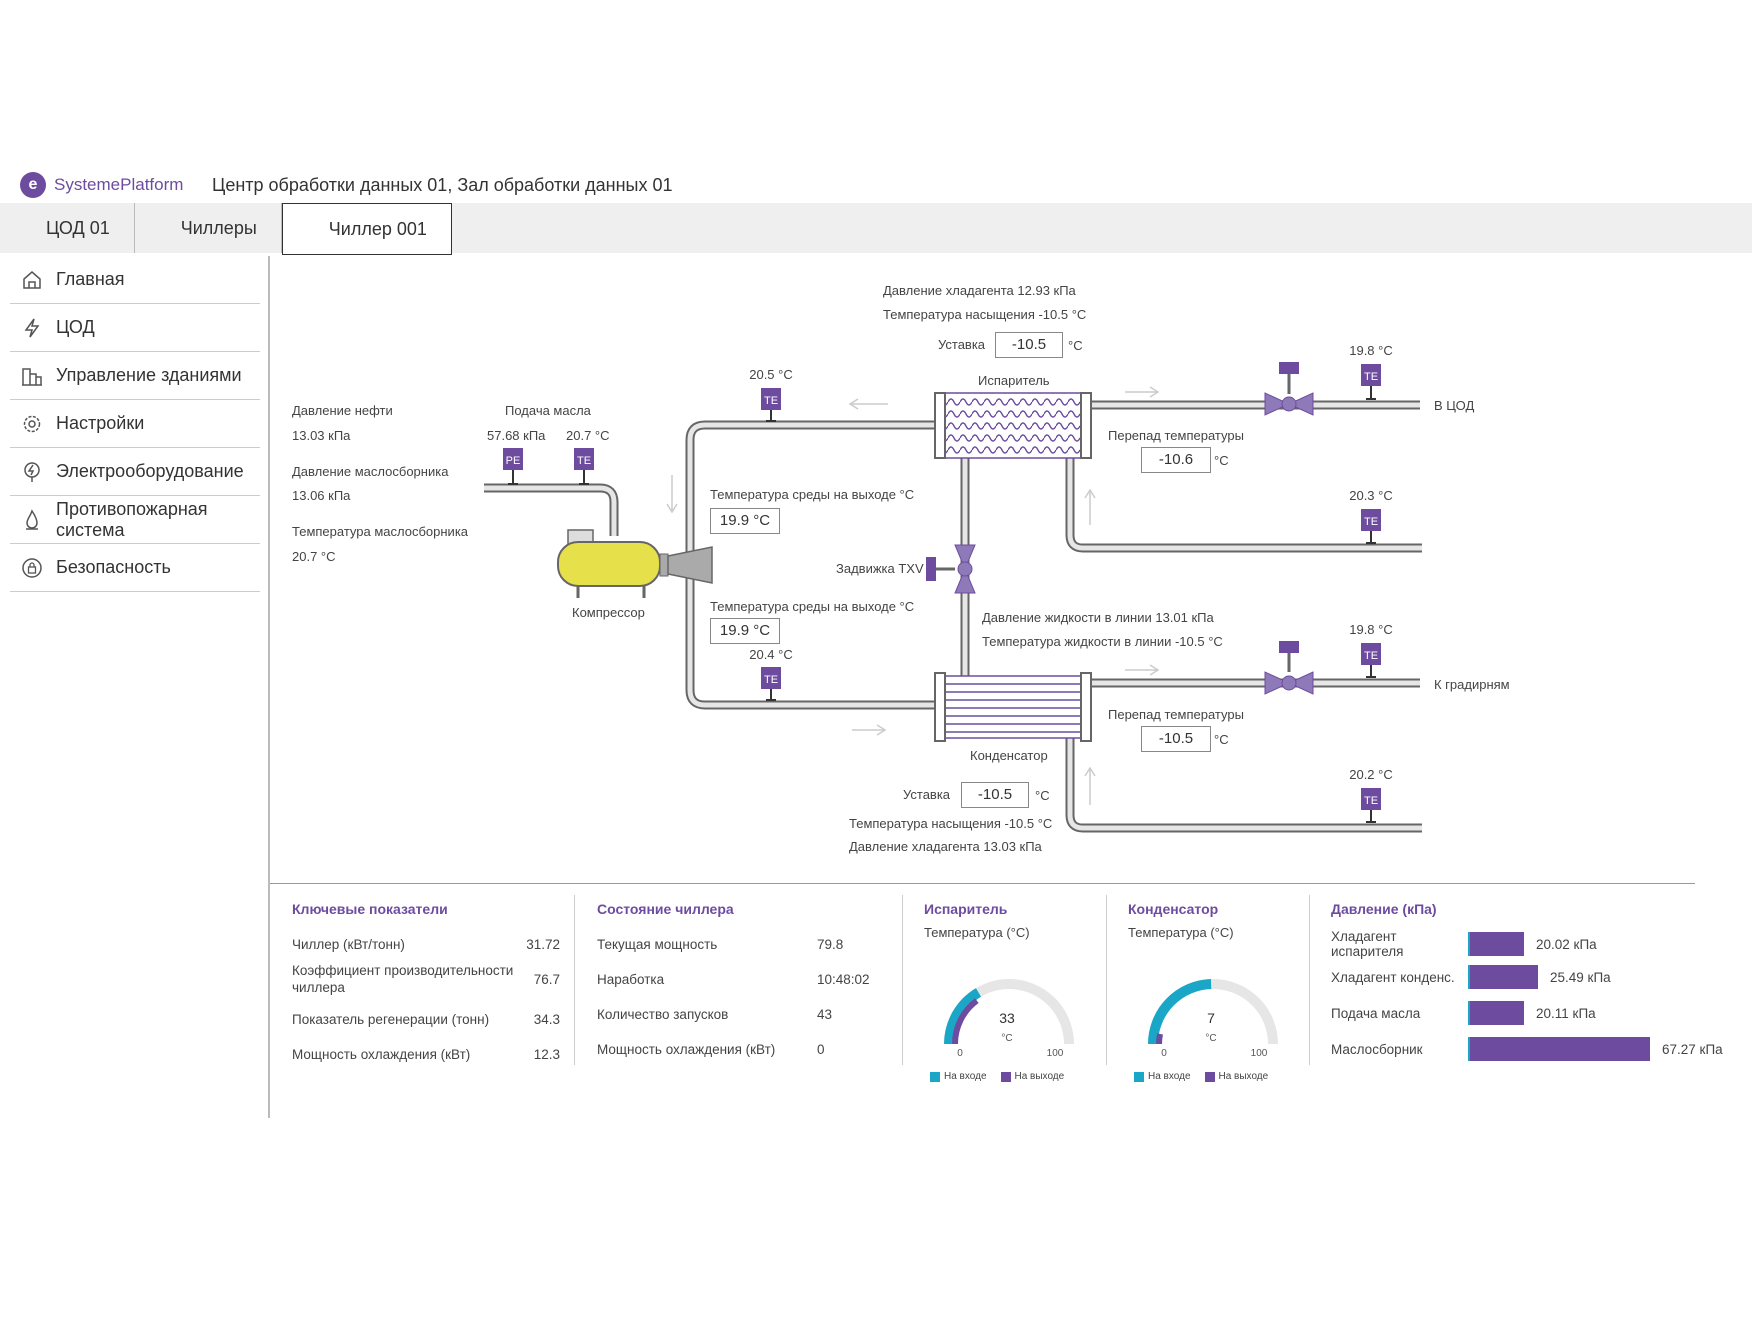 The image size is (1752, 1320). I want to click on state-value: 10:48:02, so click(843, 979).